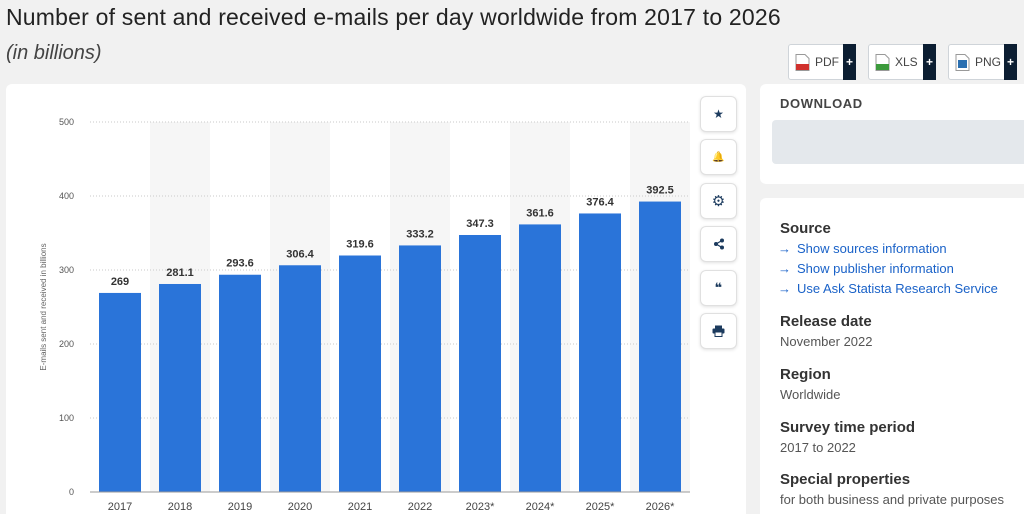  What do you see at coordinates (802, 62) in the screenshot?
I see `pdf-file-icon` at bounding box center [802, 62].